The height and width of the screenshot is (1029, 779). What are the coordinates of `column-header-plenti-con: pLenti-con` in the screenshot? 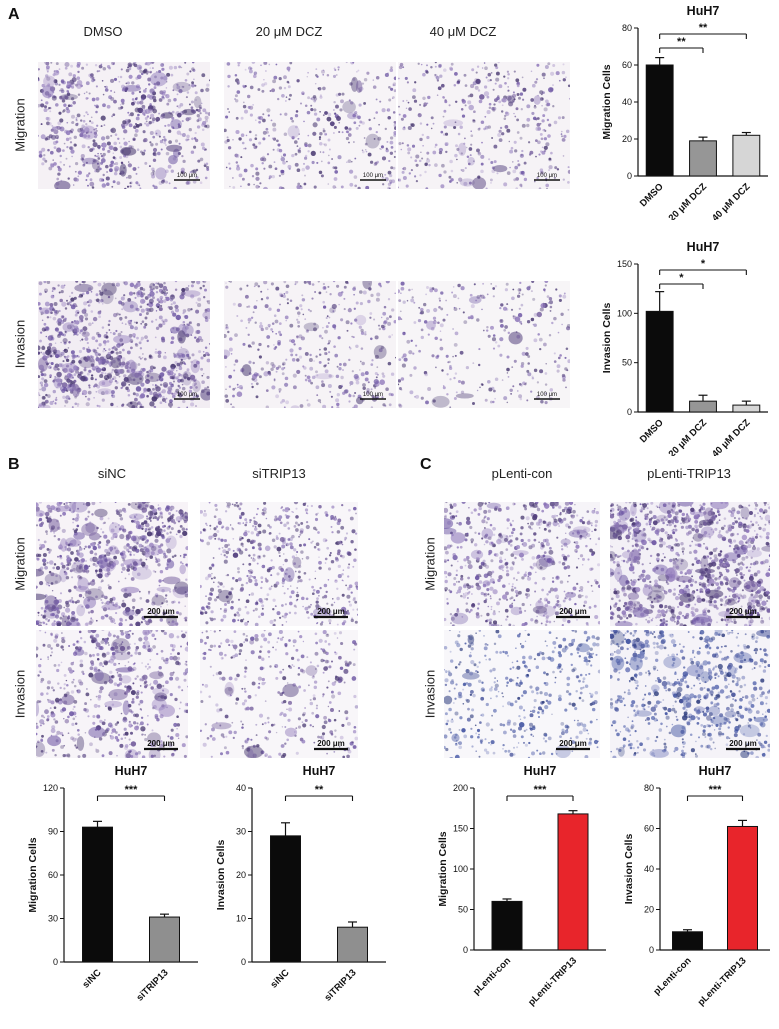 It's located at (522, 473).